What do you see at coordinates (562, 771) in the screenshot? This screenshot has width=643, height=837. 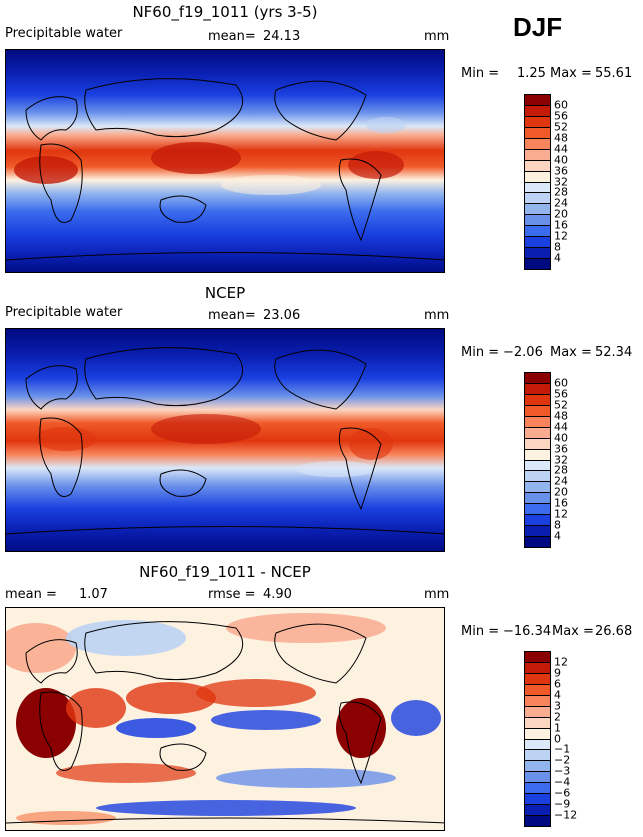 I see `colorbar-tick-label: −3` at bounding box center [562, 771].